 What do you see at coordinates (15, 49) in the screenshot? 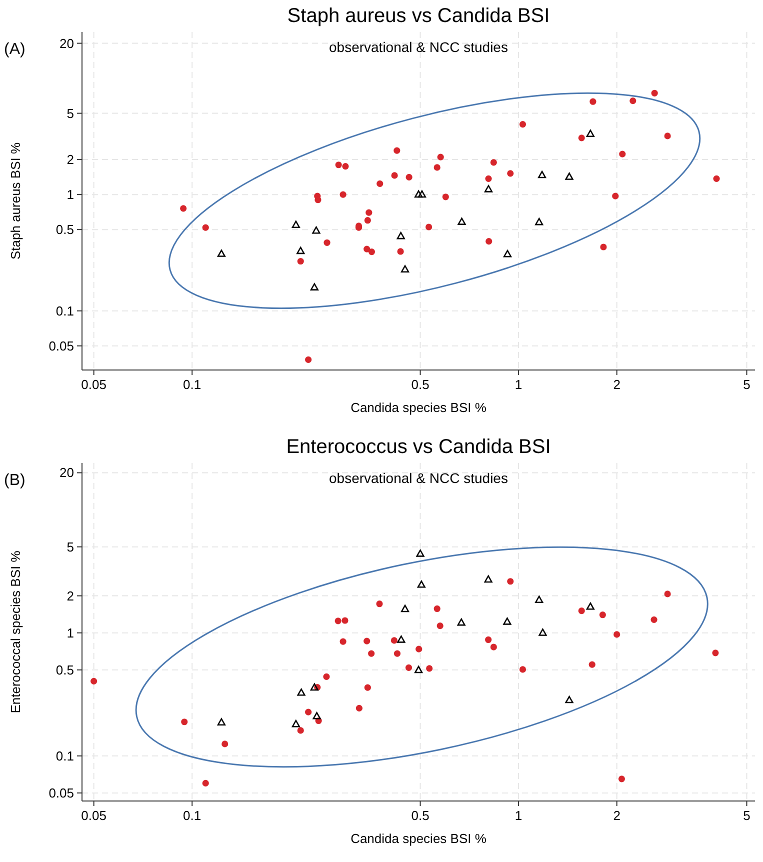
I see `text: (A)` at bounding box center [15, 49].